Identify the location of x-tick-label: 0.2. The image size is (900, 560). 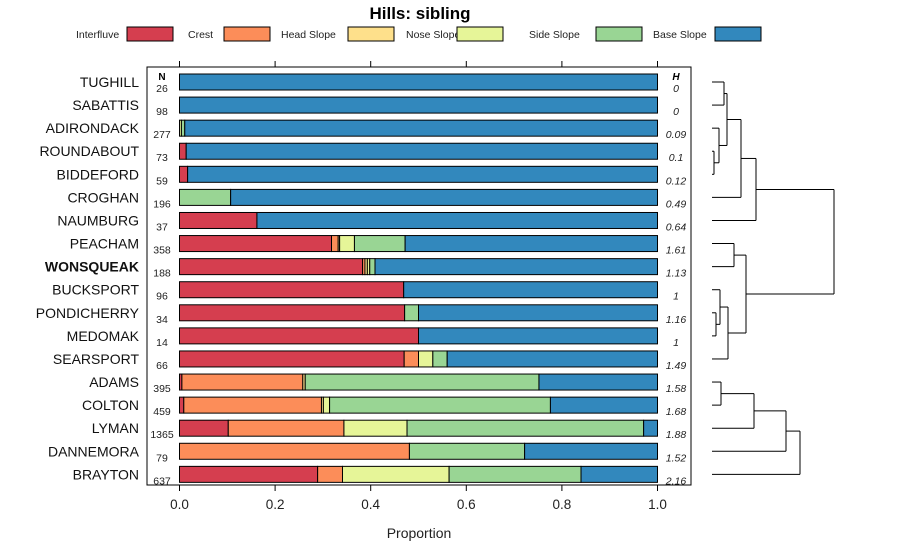
(275, 504).